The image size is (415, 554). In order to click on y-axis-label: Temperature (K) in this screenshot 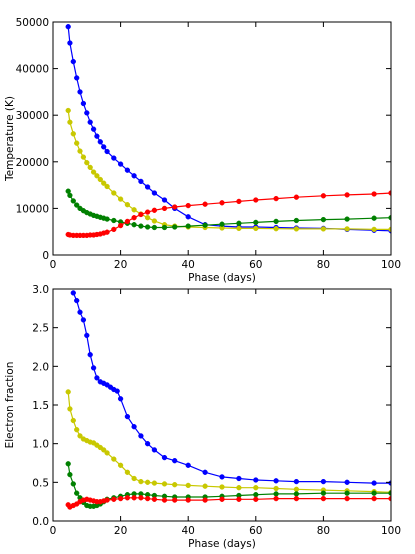, I will do `click(10, 139)`.